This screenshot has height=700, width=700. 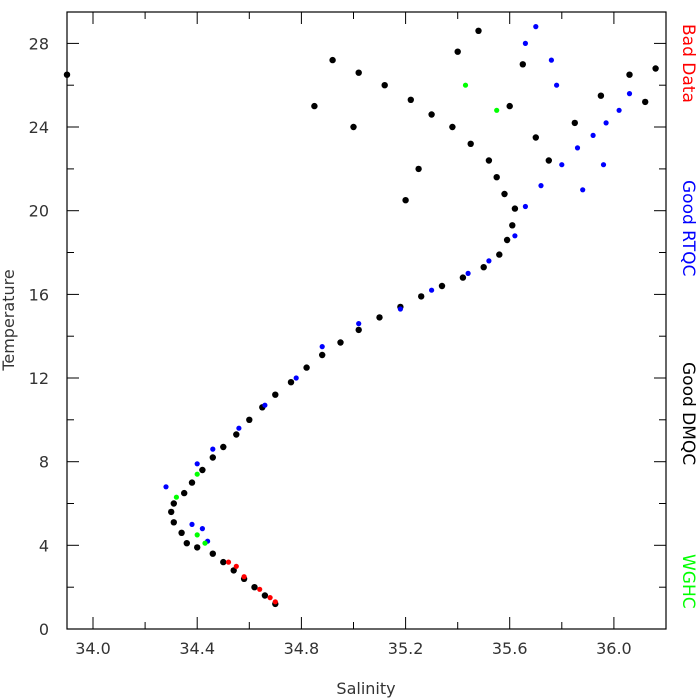 What do you see at coordinates (9, 320) in the screenshot?
I see `y-axis-title: Temperature` at bounding box center [9, 320].